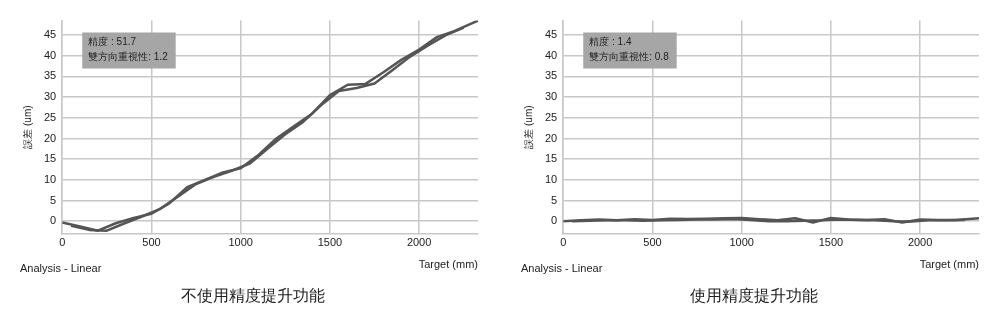 The width and height of the screenshot is (1007, 327). I want to click on text: 不使用精度提升功能, so click(253, 296).